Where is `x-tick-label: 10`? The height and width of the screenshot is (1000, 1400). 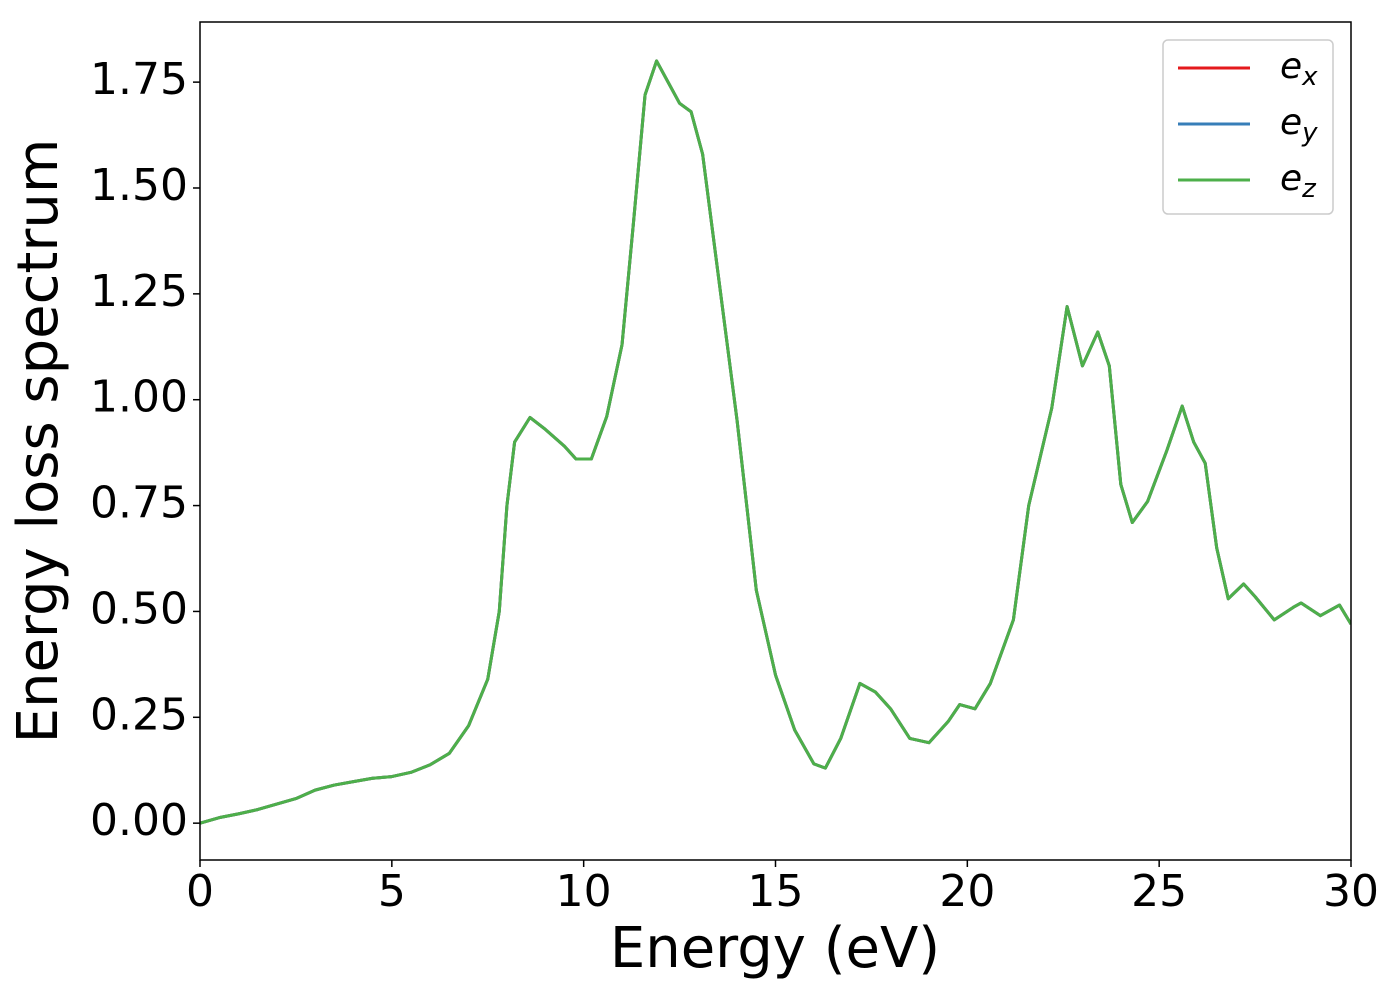 x-tick-label: 10 is located at coordinates (584, 891).